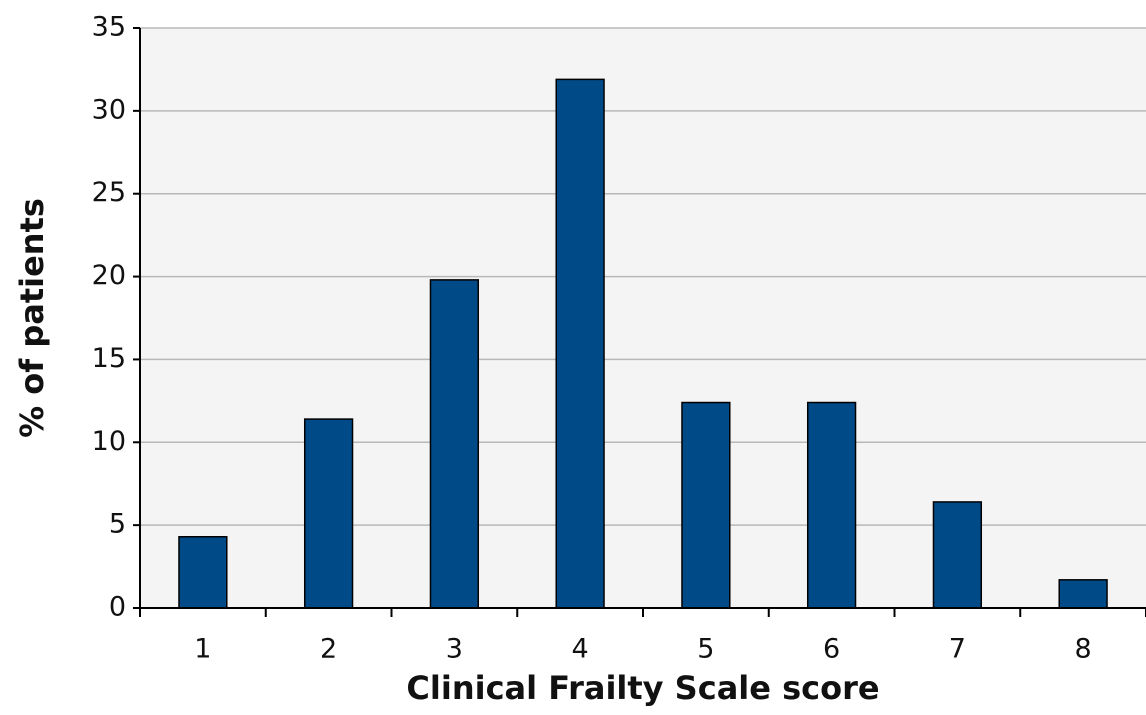  Describe the element at coordinates (705, 649) in the screenshot. I see `x-tick-label: 5` at that location.